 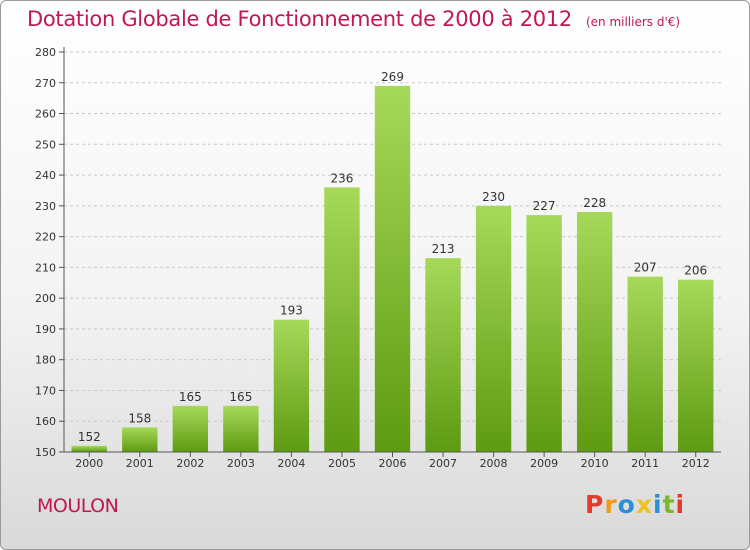 What do you see at coordinates (645, 268) in the screenshot?
I see `value-label-2011: 207` at bounding box center [645, 268].